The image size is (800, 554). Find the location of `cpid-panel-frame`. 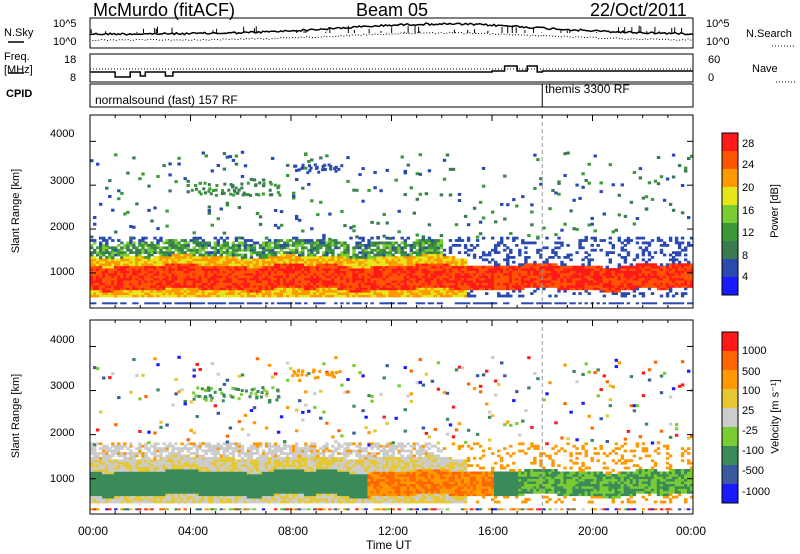

cpid-panel-frame is located at coordinates (391, 95).